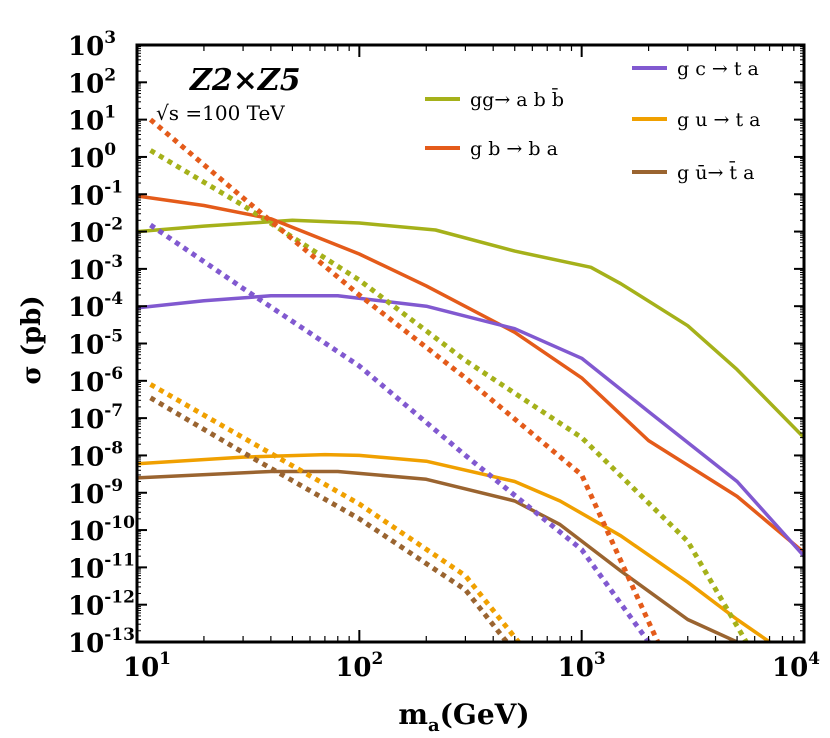 This screenshot has width=830, height=738. Describe the element at coordinates (220, 113) in the screenshot. I see `energy-annotation: √s =100 TeV` at that location.